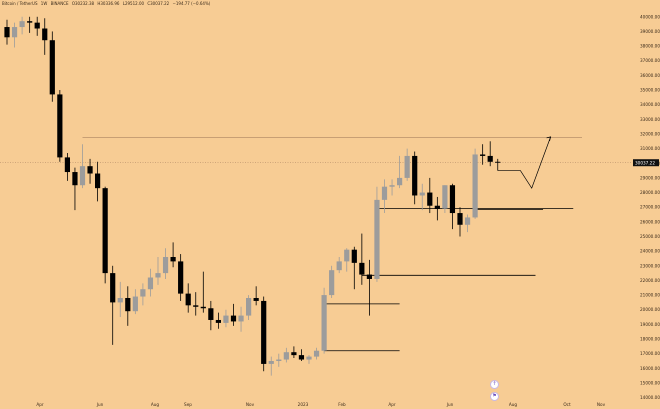 This screenshot has width=660, height=409. What do you see at coordinates (650, 104) in the screenshot?
I see `y-tick-label: 34000.00` at bounding box center [650, 104].